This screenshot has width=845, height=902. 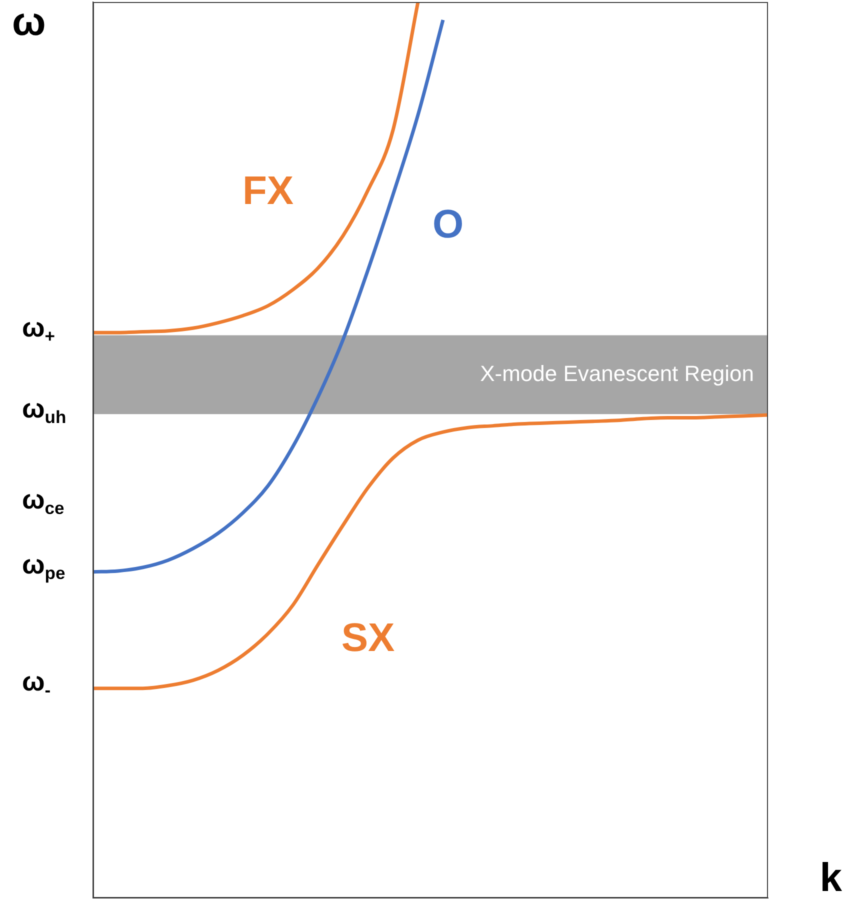 I want to click on series-label: SX, so click(x=368, y=638).